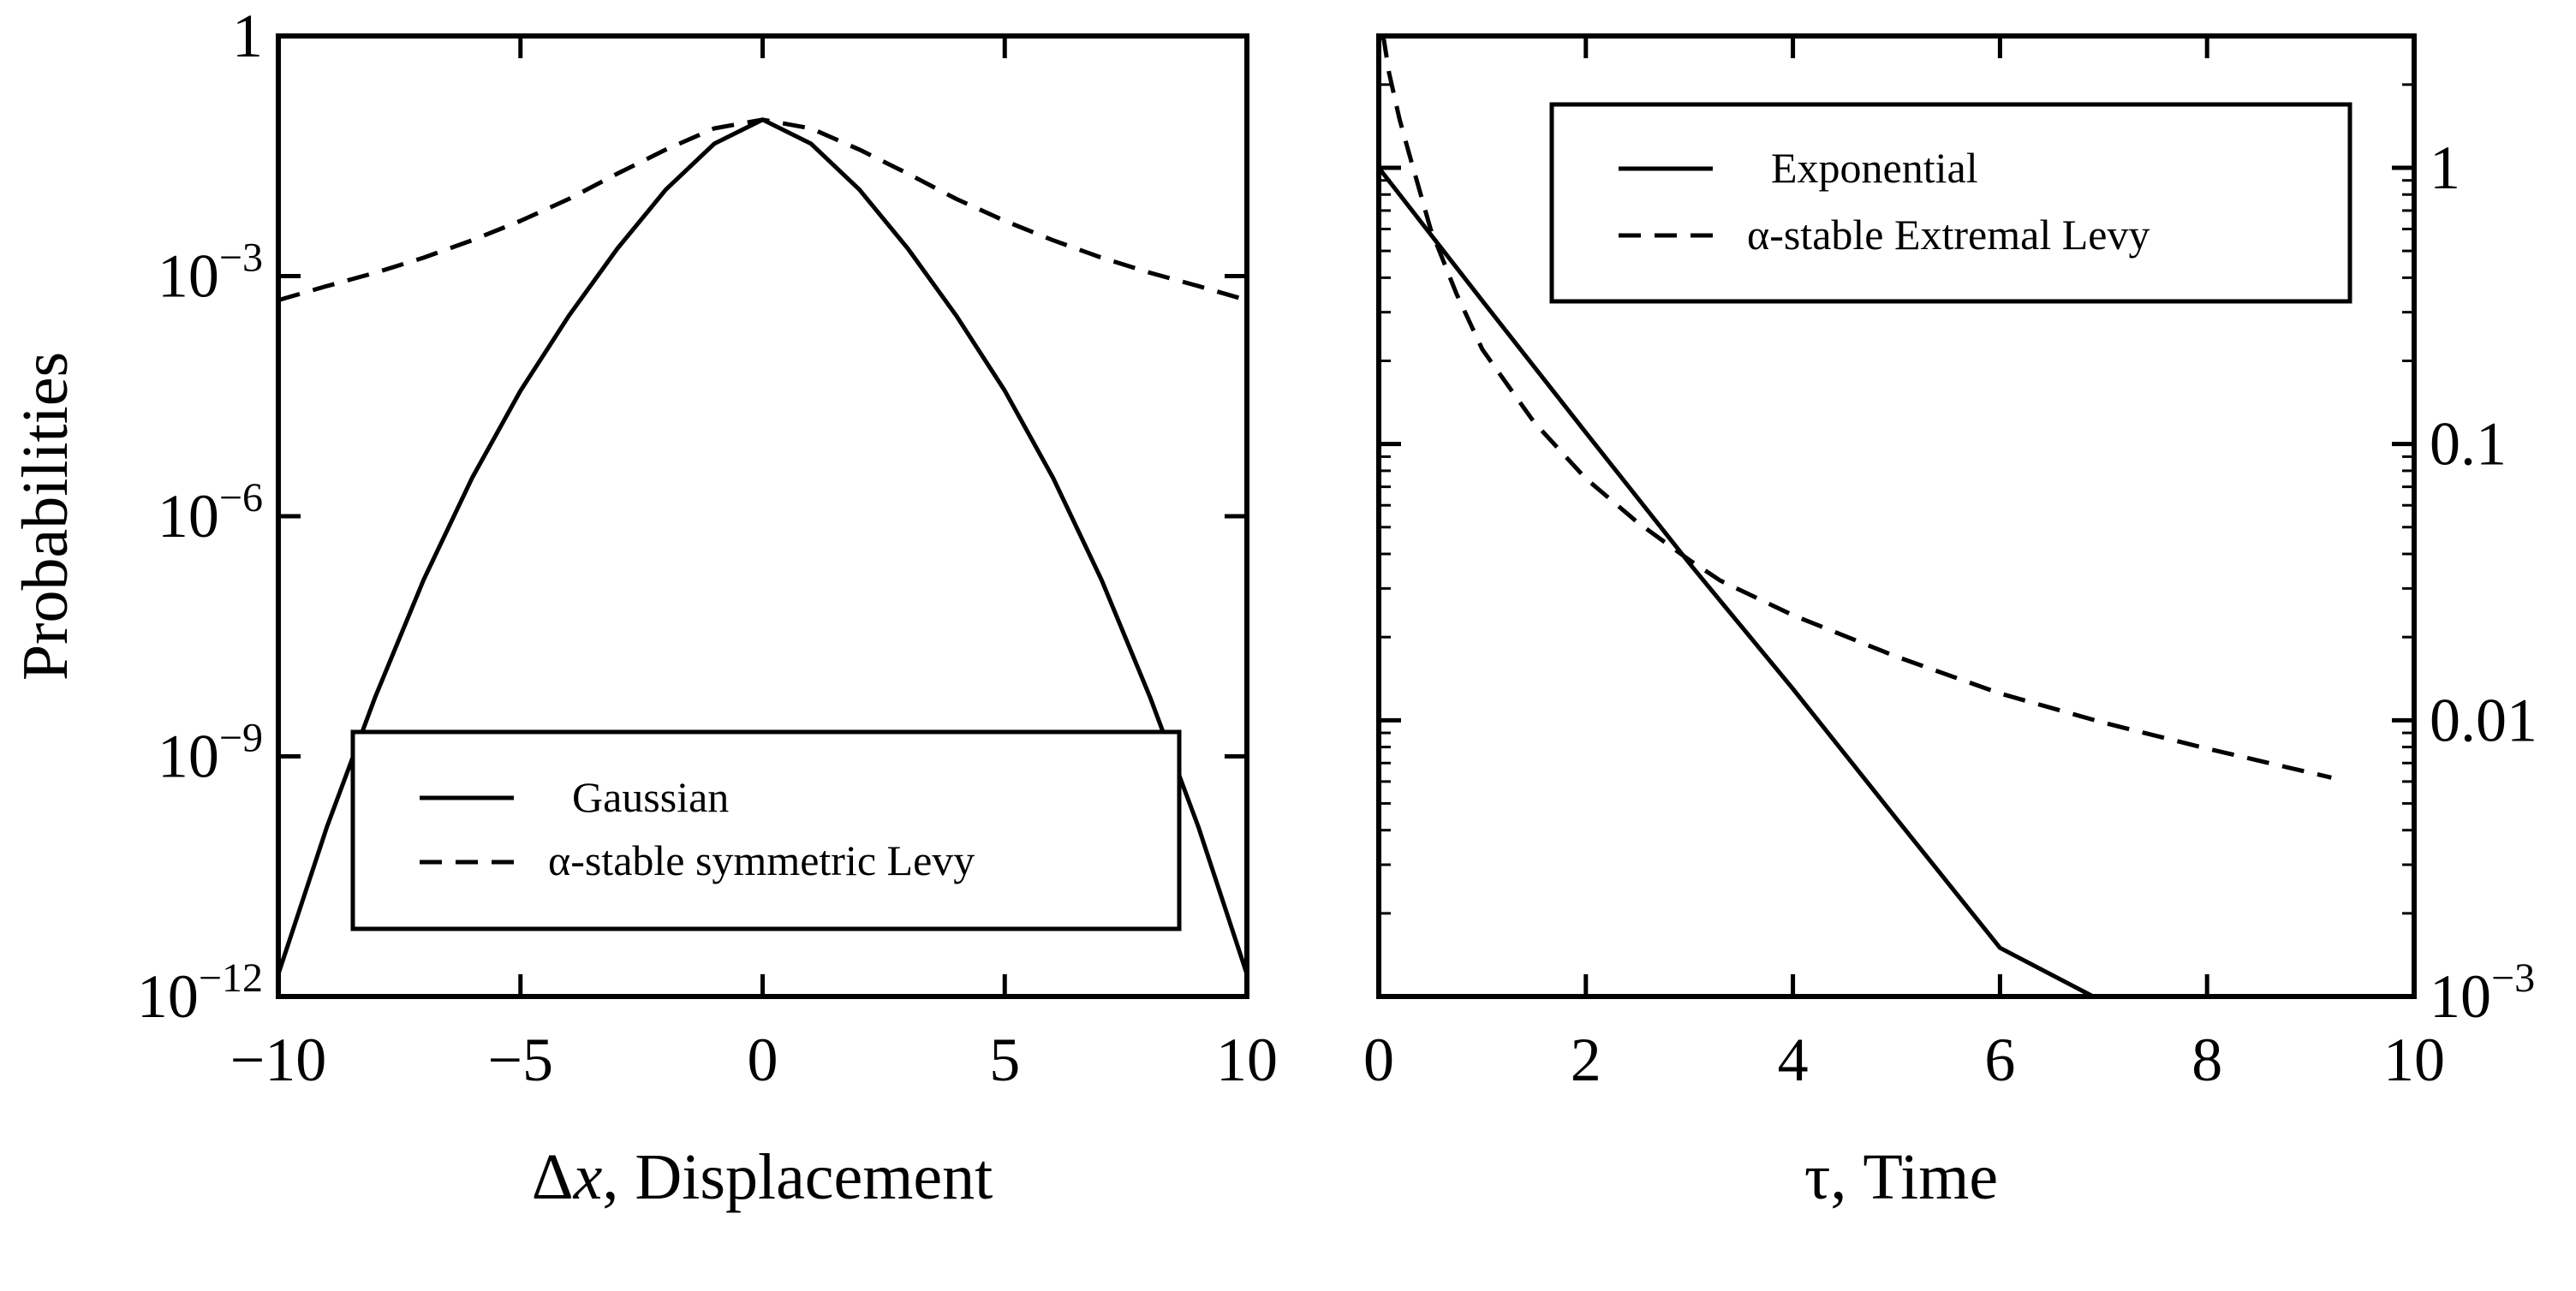  What do you see at coordinates (1005, 1060) in the screenshot?
I see `left-x-tick-label: 5` at bounding box center [1005, 1060].